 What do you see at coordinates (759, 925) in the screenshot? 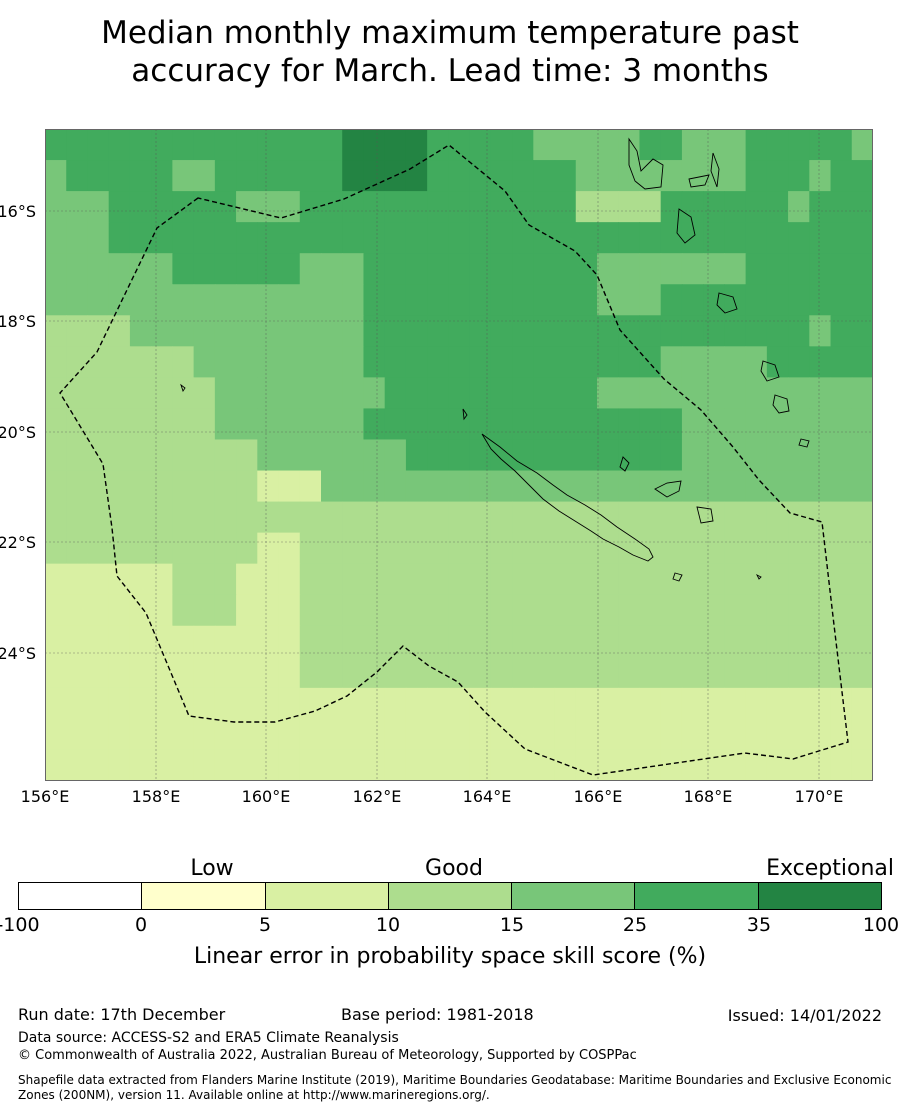
I see `colorbar-tick: 35` at bounding box center [759, 925].